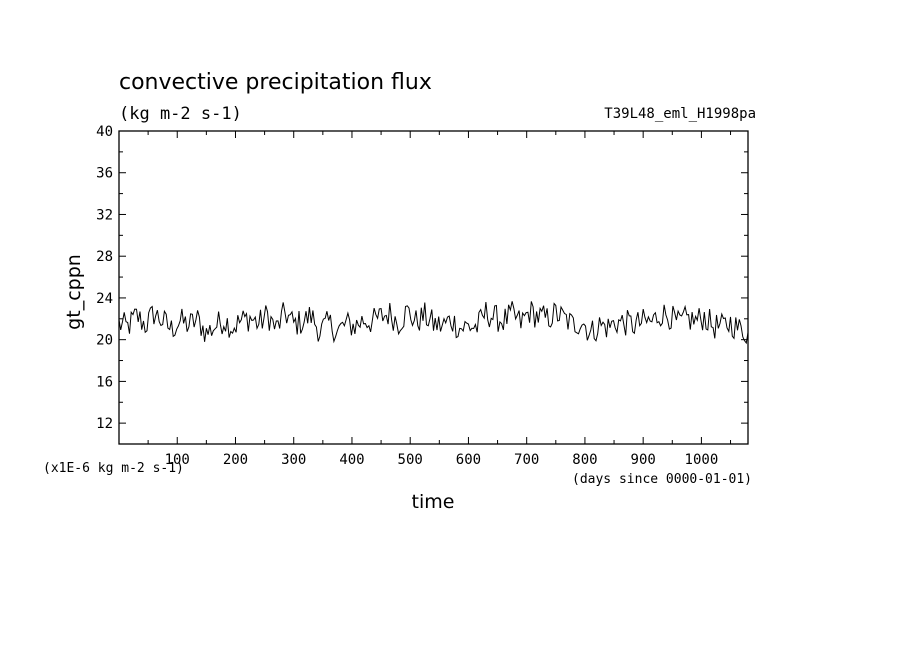  Describe the element at coordinates (680, 114) in the screenshot. I see `run-label: T39L48_eml_H1998pa` at that location.